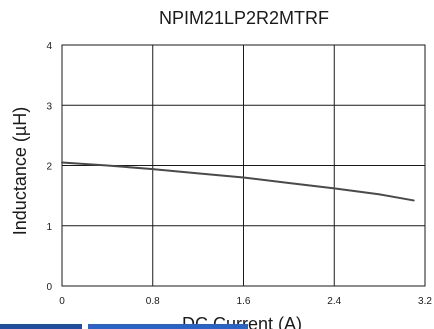 Image resolution: width=434 pixels, height=329 pixels. Describe the element at coordinates (62, 301) in the screenshot. I see `x-tick-label: 0` at that location.